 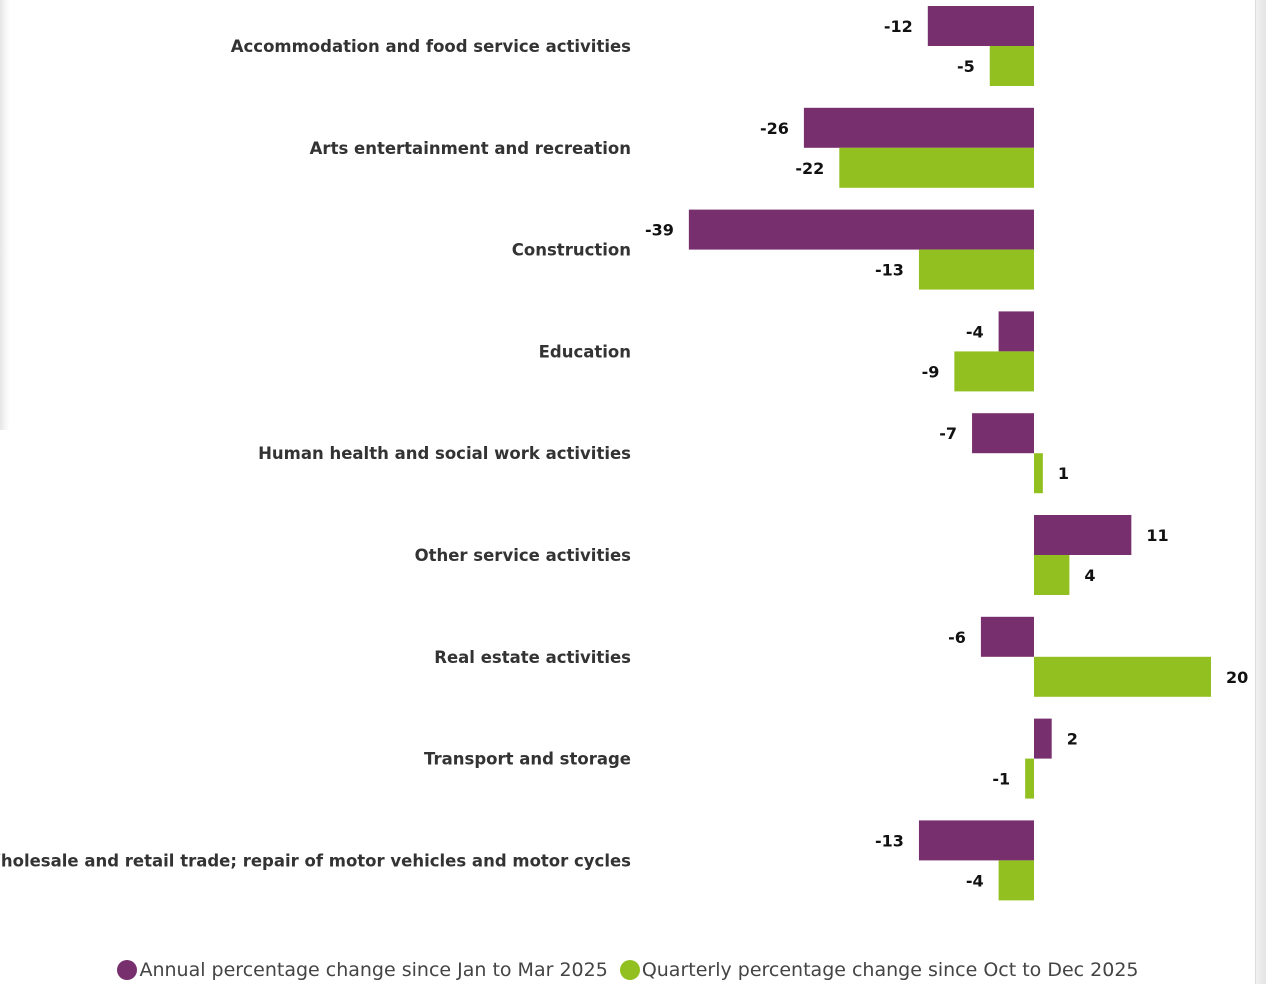 What do you see at coordinates (571, 250) in the screenshot?
I see `category-label-construction: Construction` at bounding box center [571, 250].